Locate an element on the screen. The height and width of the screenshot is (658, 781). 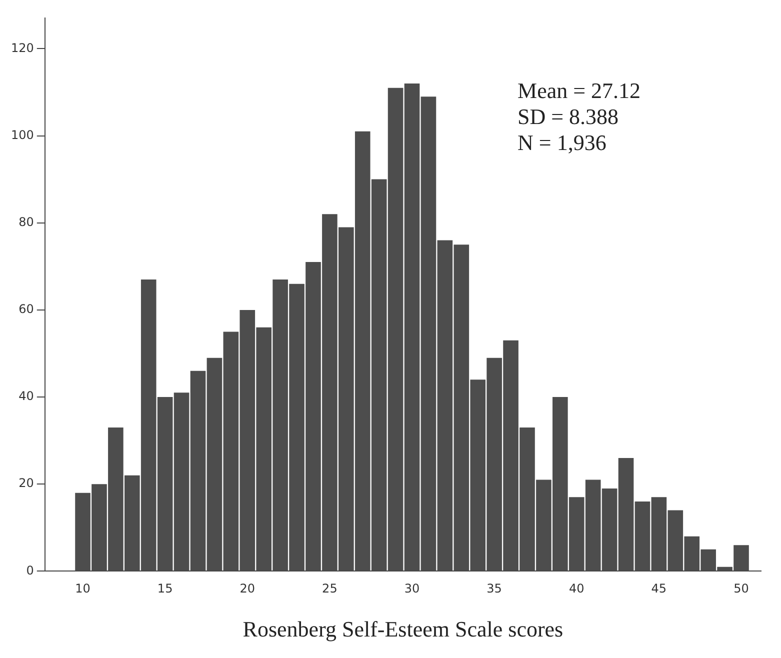
x-tick-label: 25 is located at coordinates (330, 589).